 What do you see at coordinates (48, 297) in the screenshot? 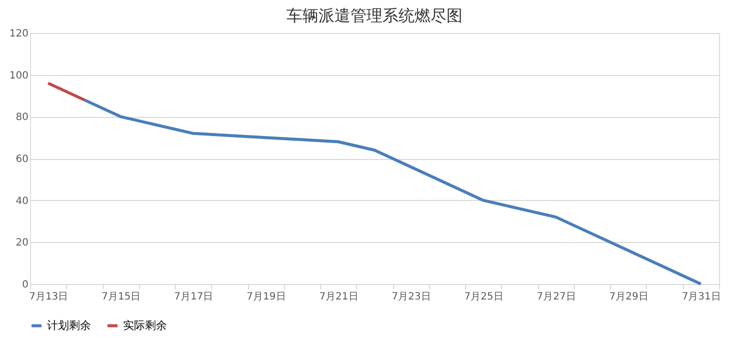
I see `x-tick-label: 7月13日` at bounding box center [48, 297].